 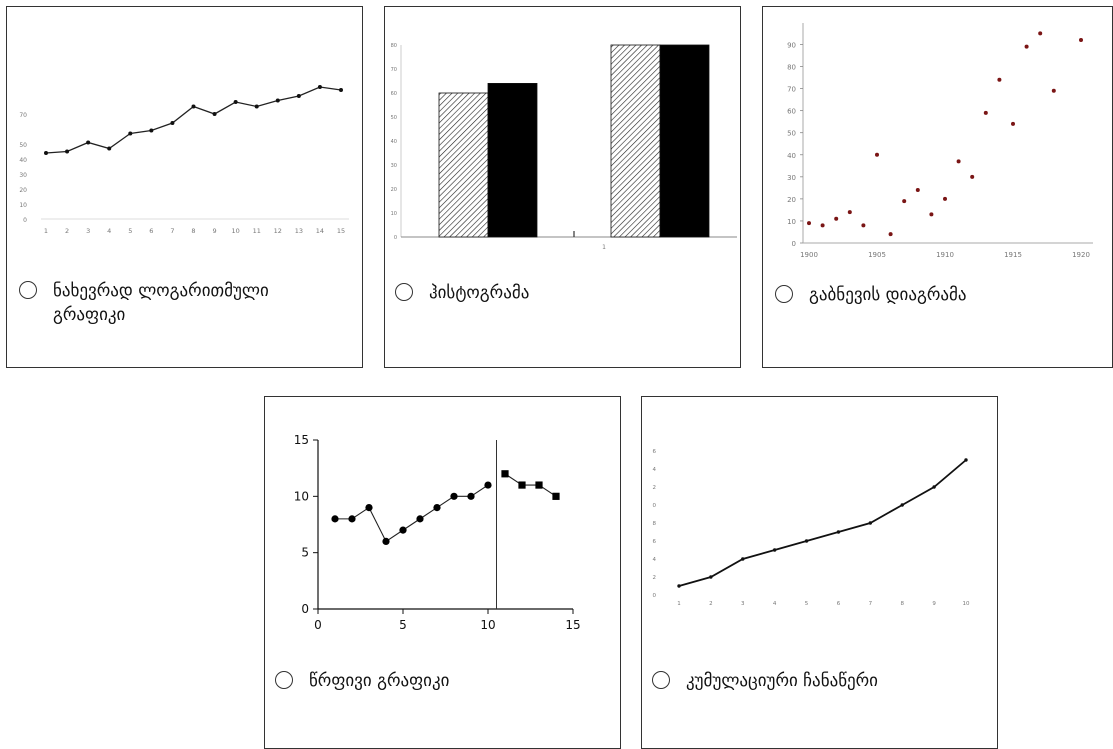 I want to click on x-tick-label: 6, so click(x=839, y=604).